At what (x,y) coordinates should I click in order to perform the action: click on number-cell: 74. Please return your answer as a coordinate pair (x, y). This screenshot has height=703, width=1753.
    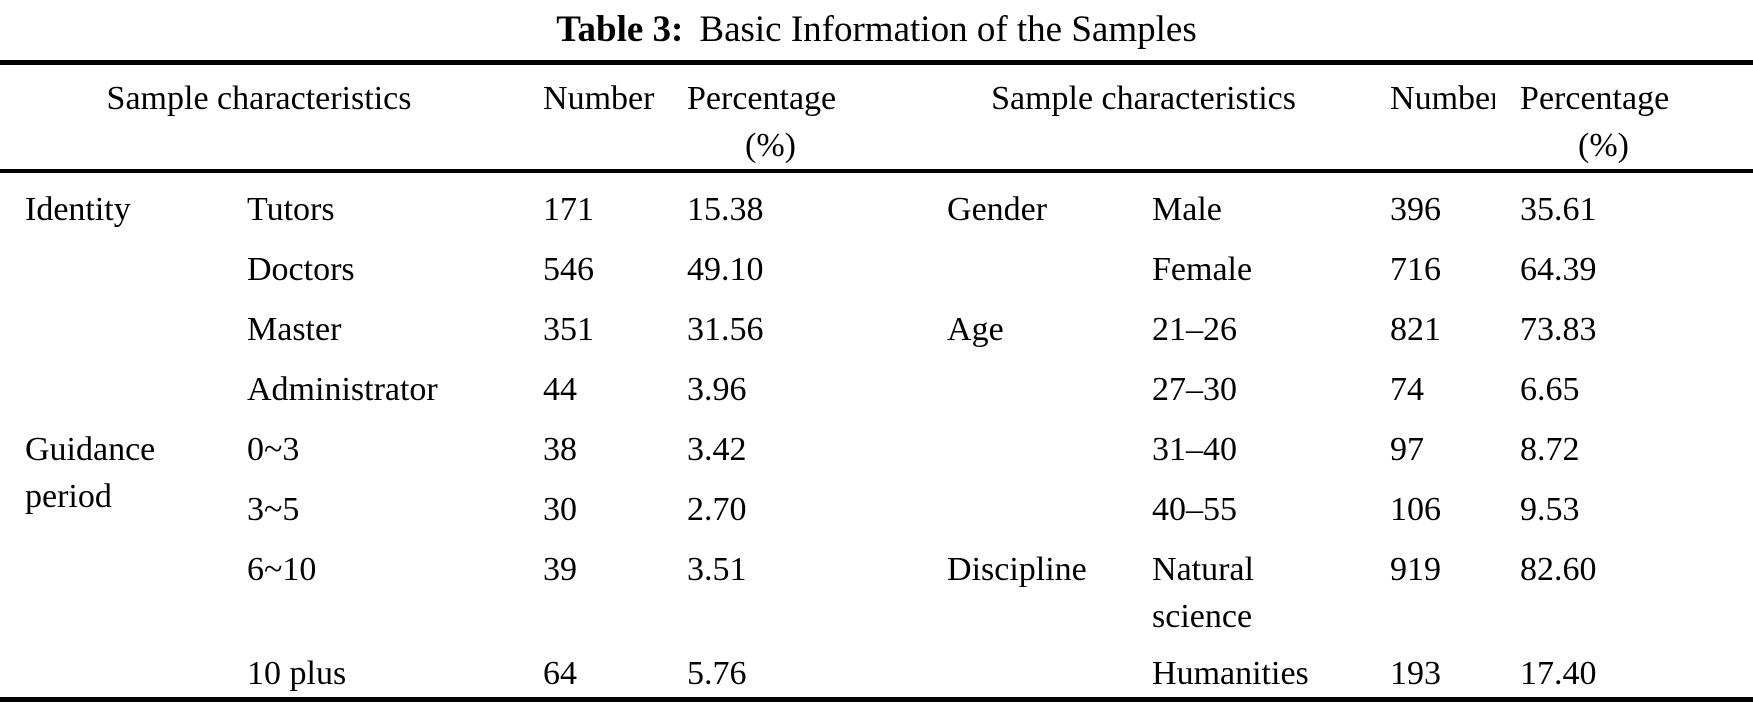
    Looking at the image, I should click on (1407, 389).